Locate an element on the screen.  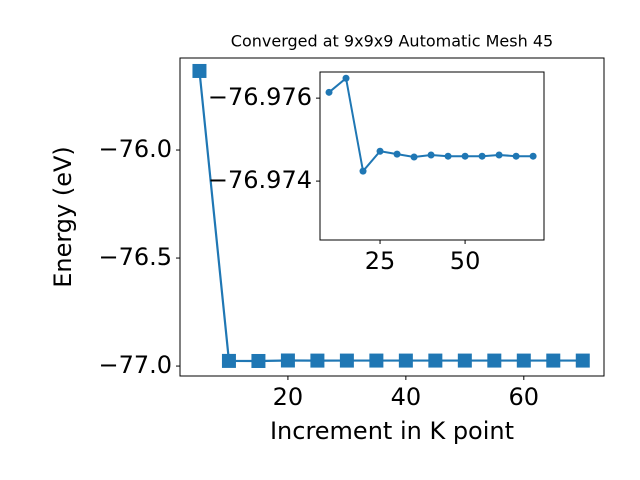
y-tick-label: −76.0 is located at coordinates (135, 149).